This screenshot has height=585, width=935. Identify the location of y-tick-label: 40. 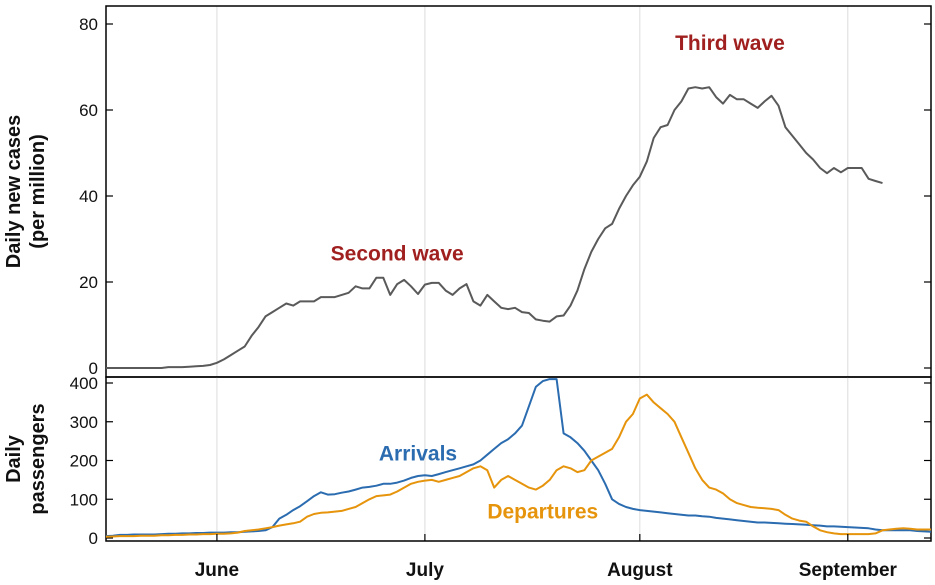
(88, 196).